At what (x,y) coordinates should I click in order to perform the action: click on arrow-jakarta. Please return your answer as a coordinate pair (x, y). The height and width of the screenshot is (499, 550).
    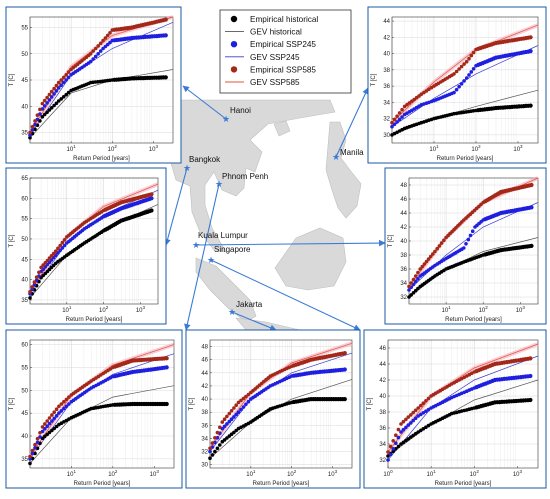
    Looking at the image, I should click on (254, 321).